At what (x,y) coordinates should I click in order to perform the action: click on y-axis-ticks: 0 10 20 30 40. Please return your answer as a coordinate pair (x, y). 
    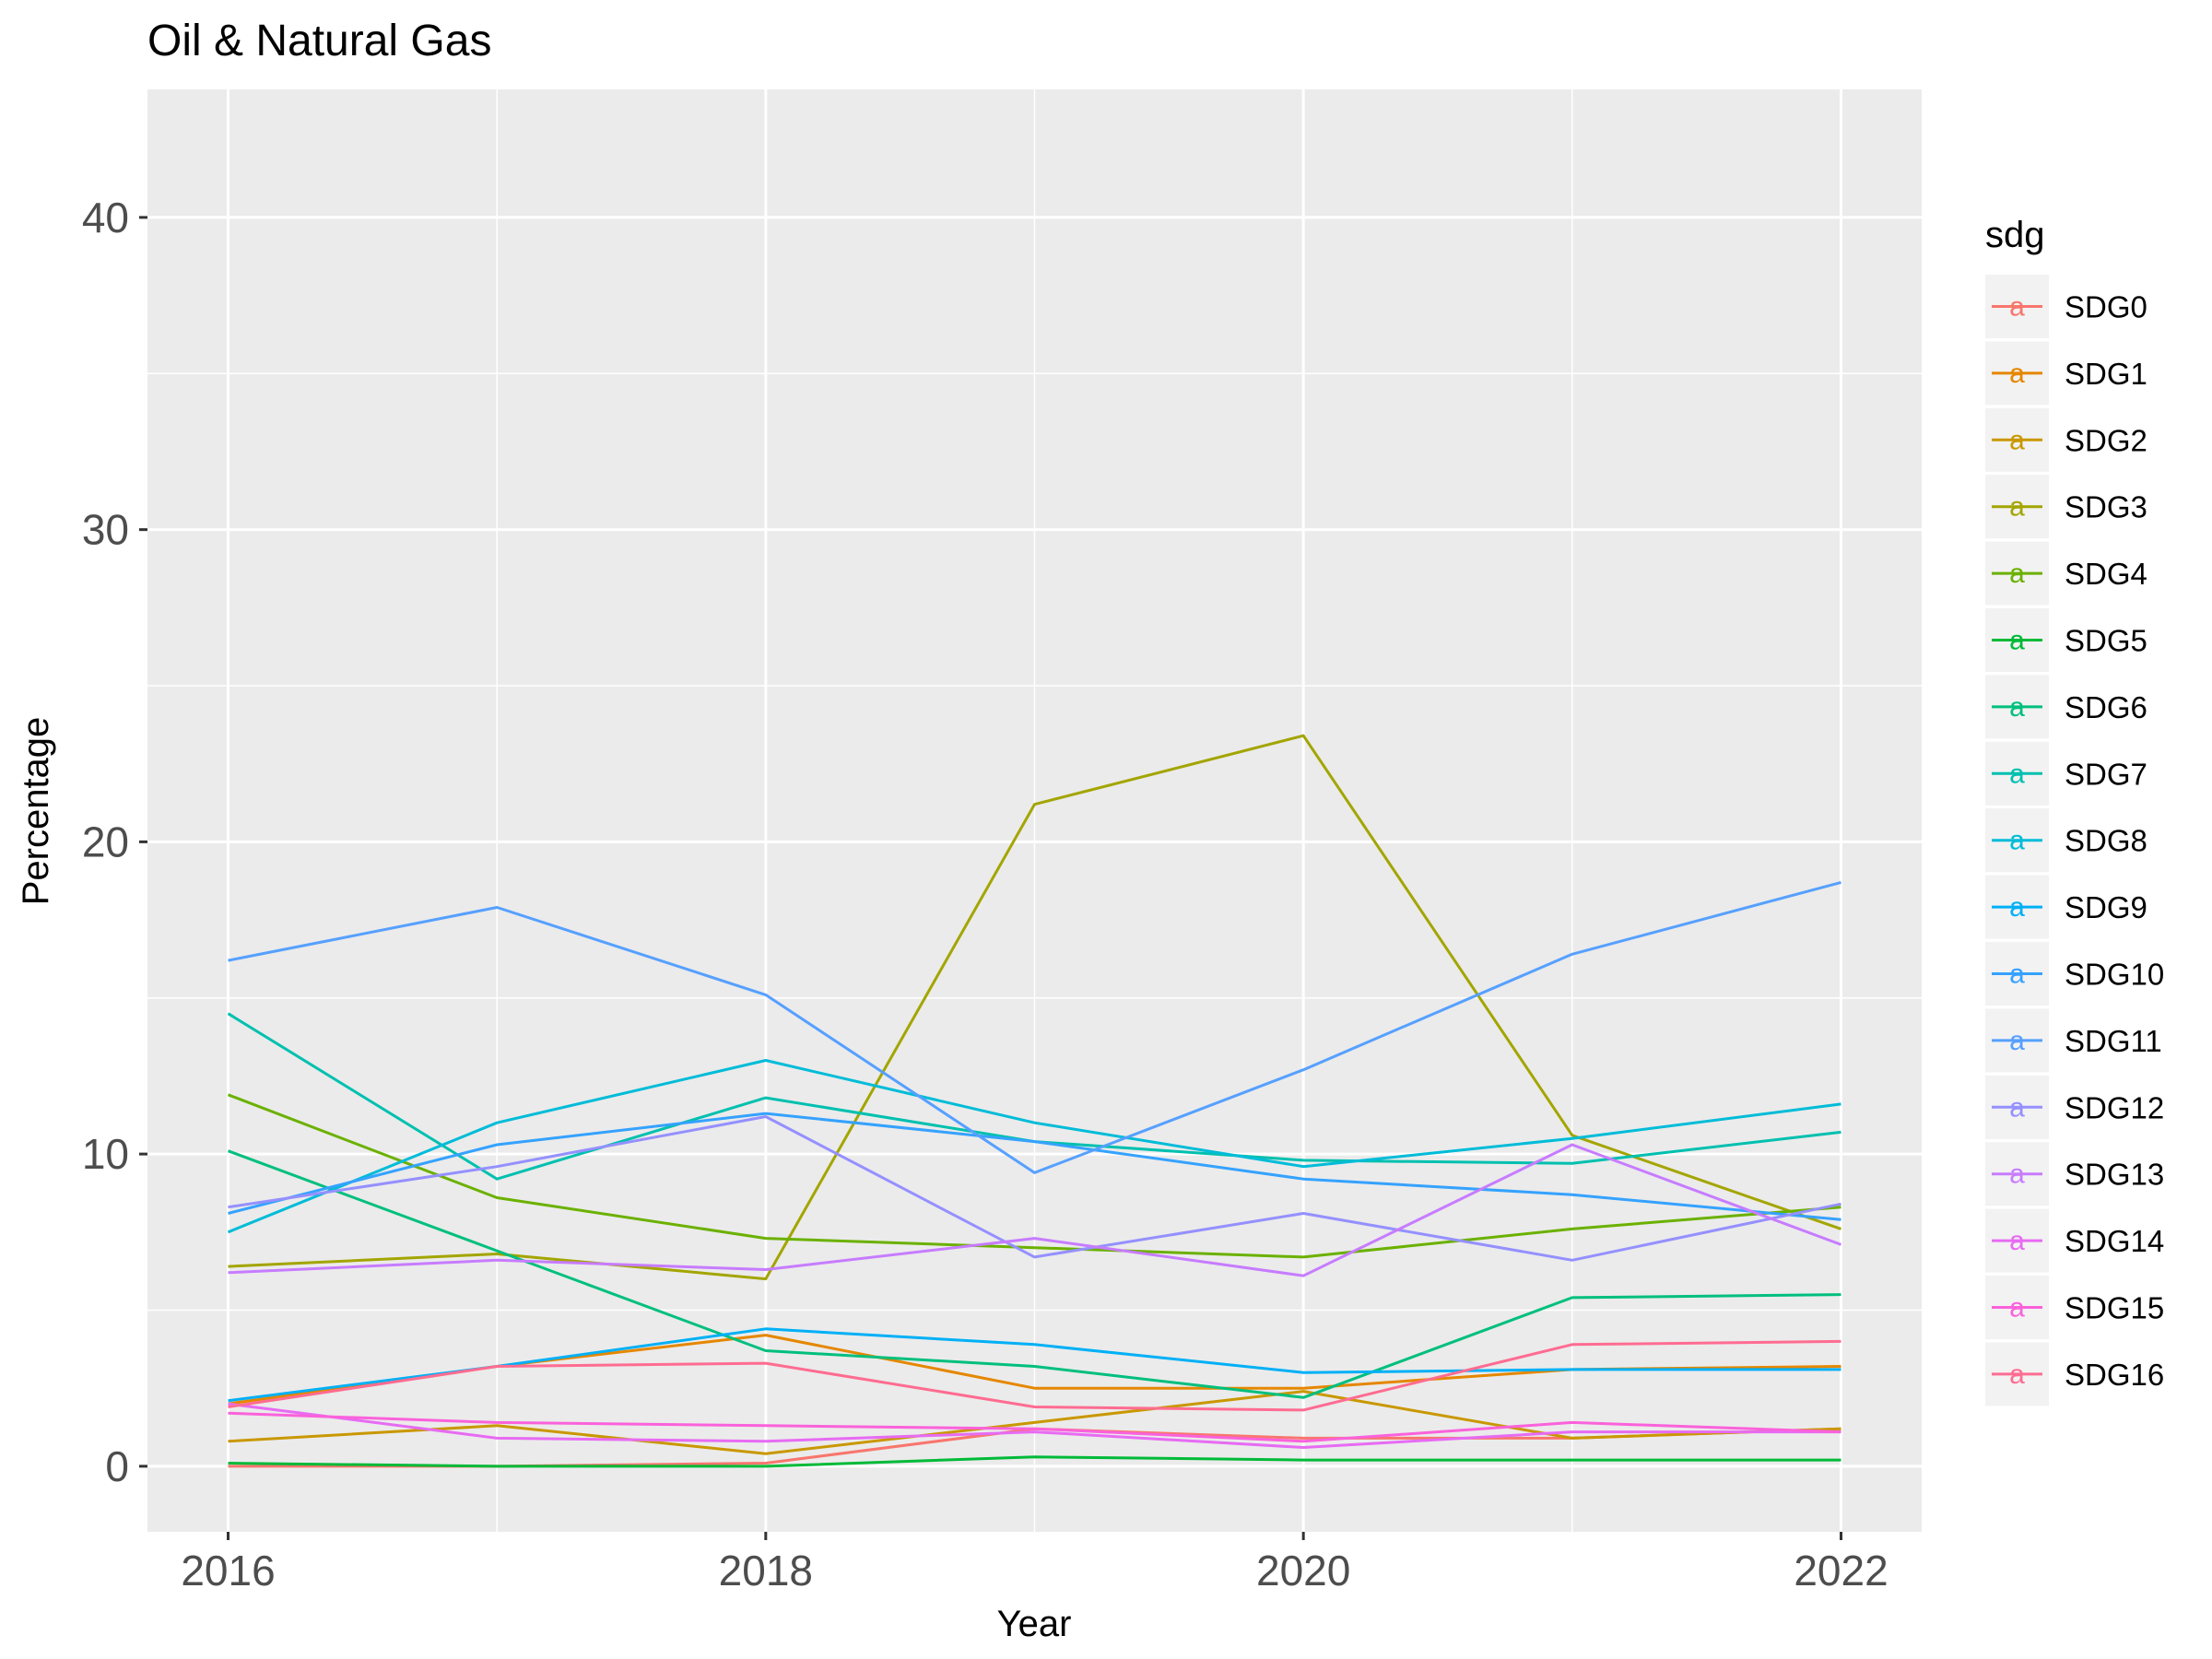
    Looking at the image, I should click on (114, 842).